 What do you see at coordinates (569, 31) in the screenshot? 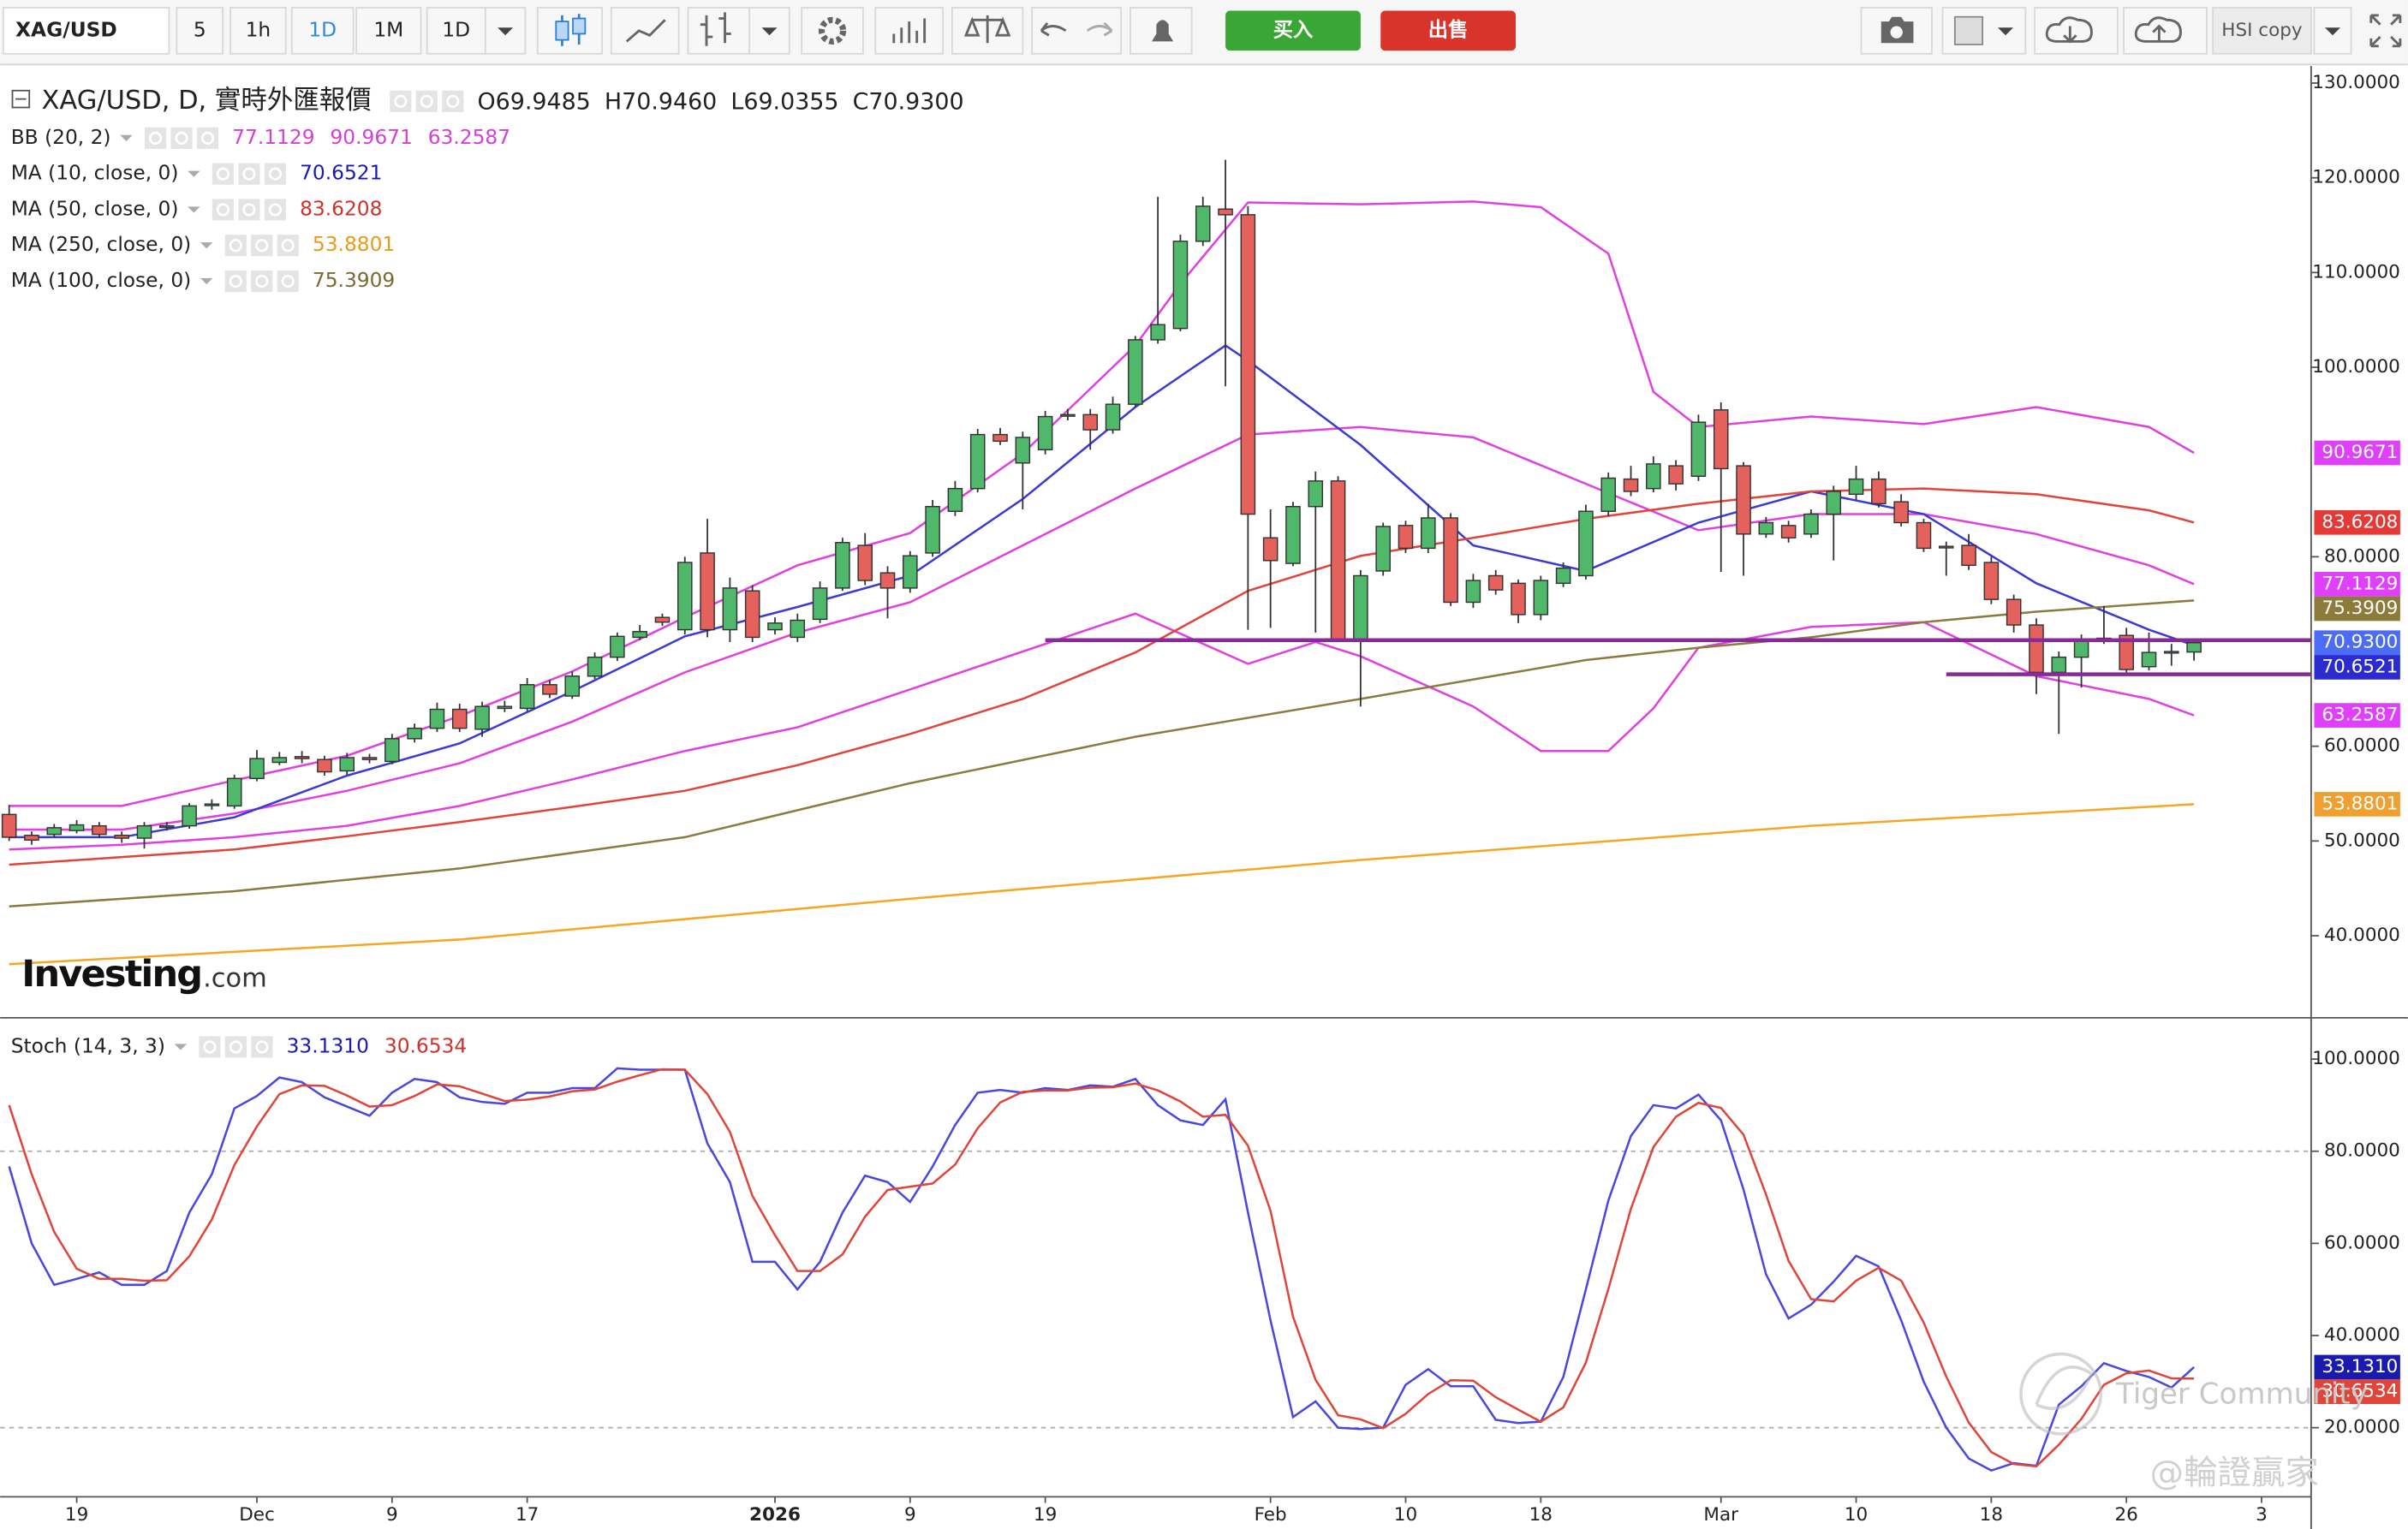
I see `candle-type-button` at bounding box center [569, 31].